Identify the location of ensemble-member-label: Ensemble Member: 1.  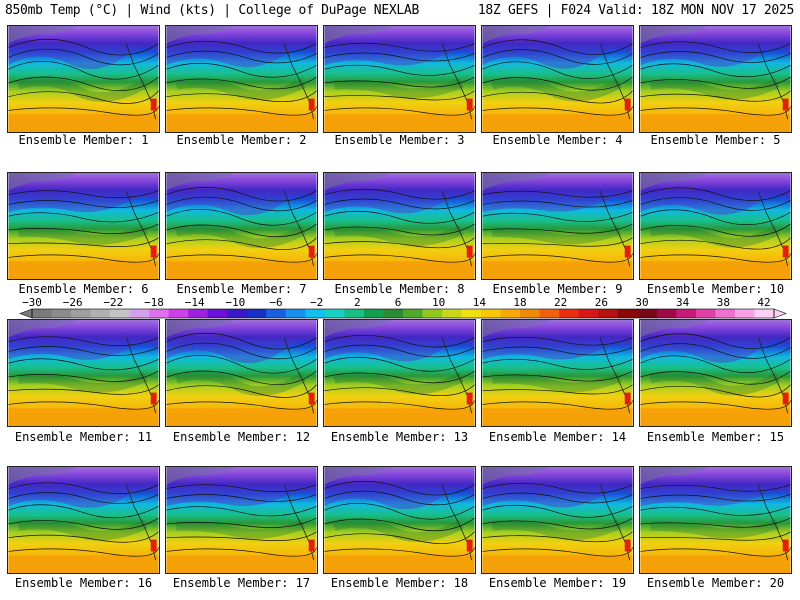
(83, 140).